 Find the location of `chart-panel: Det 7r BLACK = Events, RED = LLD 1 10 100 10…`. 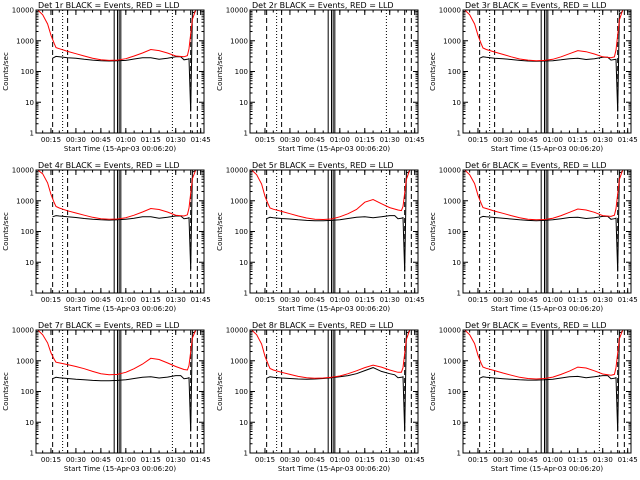

chart-panel: Det 7r BLACK = Events, RED = LLD 1 10 100 10… is located at coordinates (106, 397).